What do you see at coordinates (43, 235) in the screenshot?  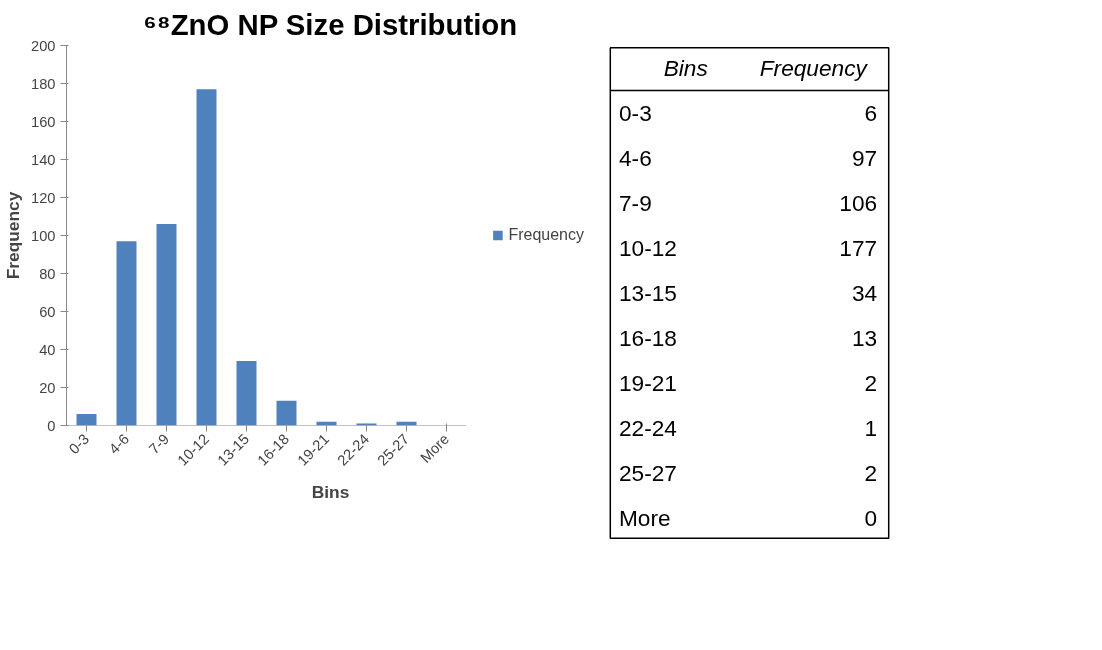 I see `y-tick-label: 100` at bounding box center [43, 235].